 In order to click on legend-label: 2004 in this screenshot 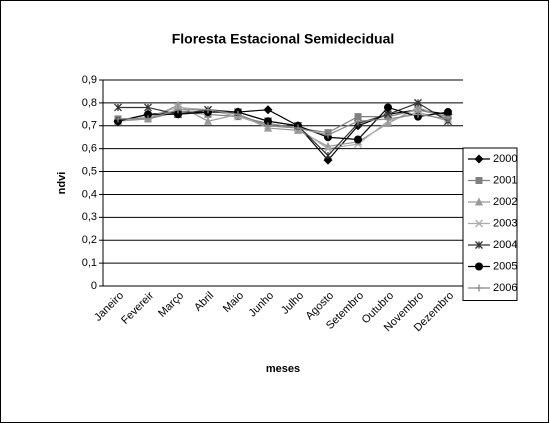, I will do `click(505, 245)`.